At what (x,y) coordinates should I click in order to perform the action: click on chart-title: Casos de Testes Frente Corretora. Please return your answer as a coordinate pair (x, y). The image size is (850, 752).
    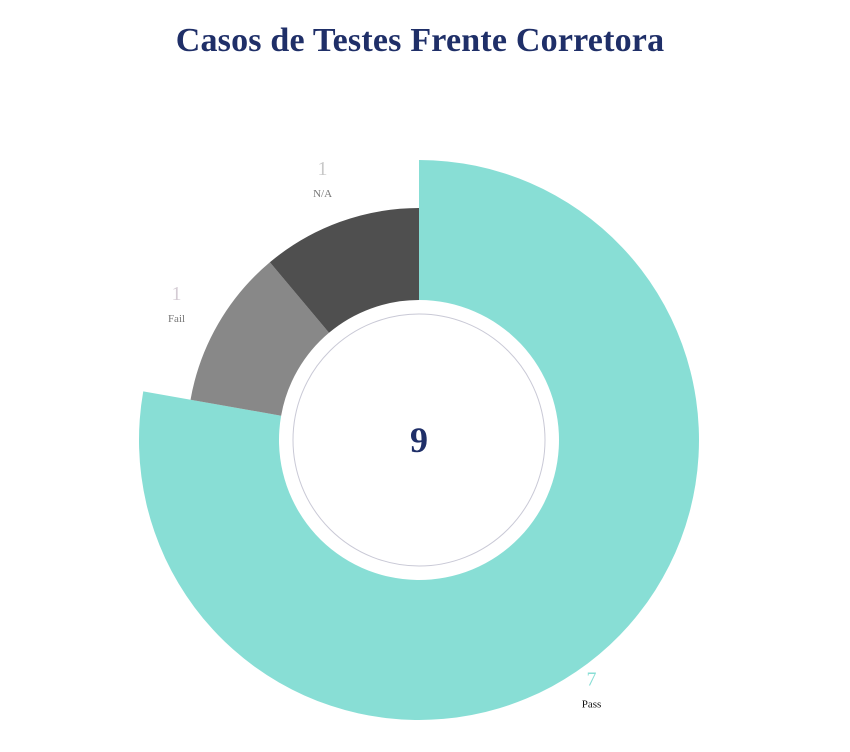
    Looking at the image, I should click on (420, 40).